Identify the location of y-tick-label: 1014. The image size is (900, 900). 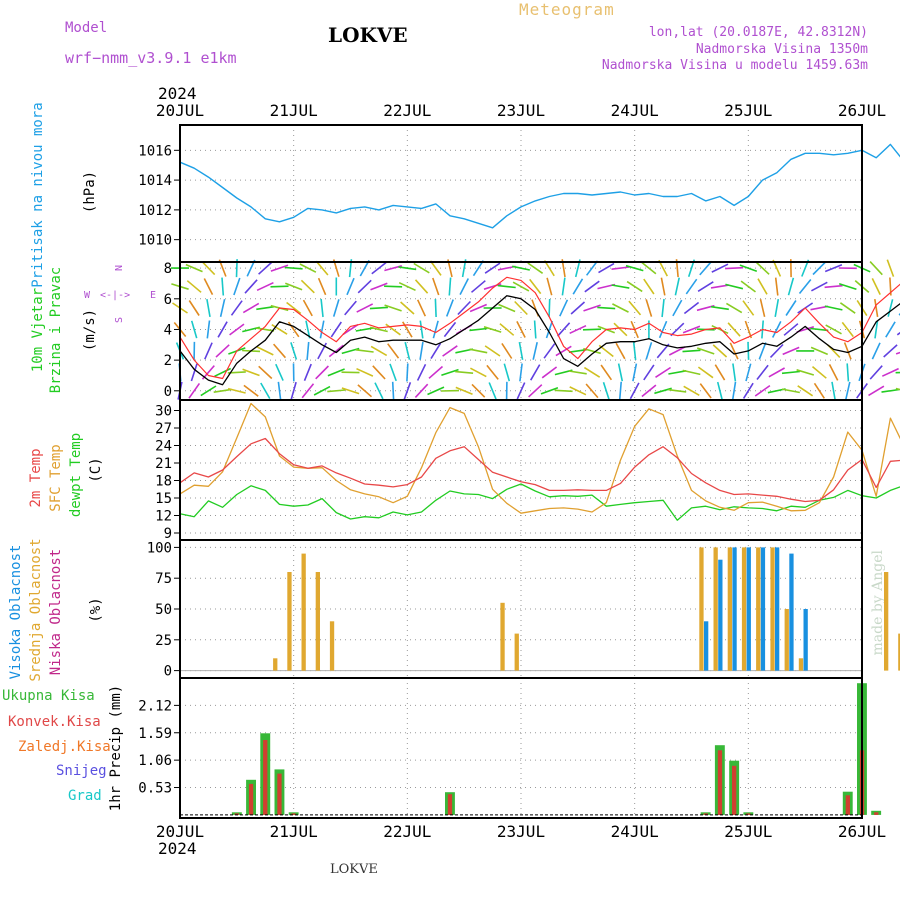
(155, 181).